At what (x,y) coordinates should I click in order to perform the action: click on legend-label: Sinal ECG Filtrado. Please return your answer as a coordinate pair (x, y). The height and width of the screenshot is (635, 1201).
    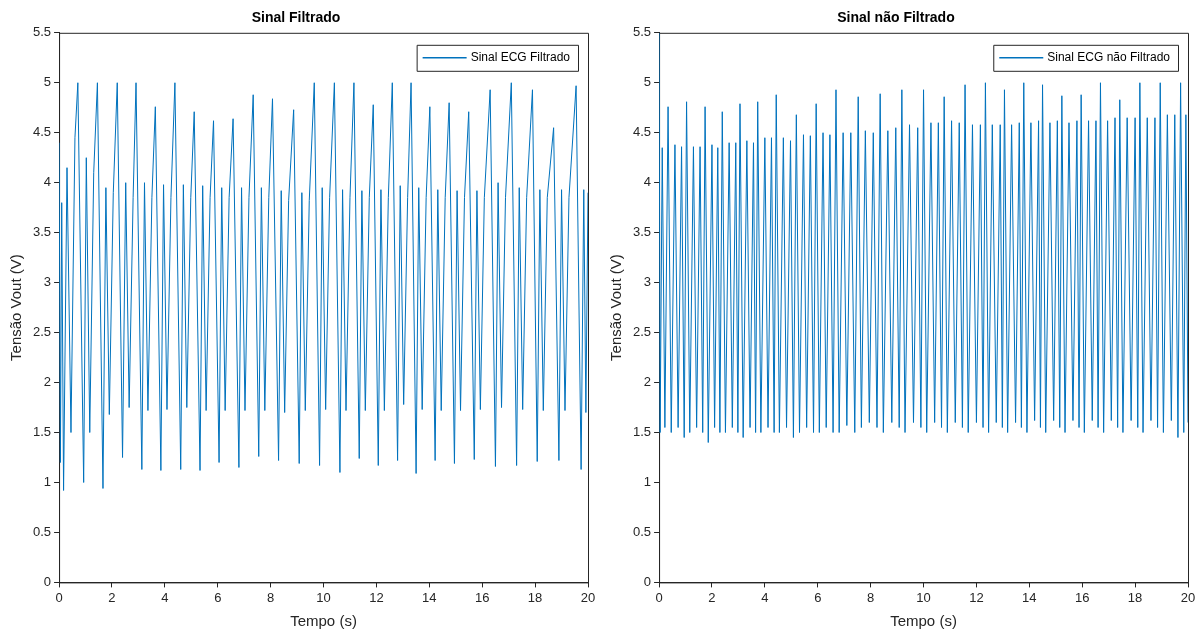
    Looking at the image, I should click on (520, 57).